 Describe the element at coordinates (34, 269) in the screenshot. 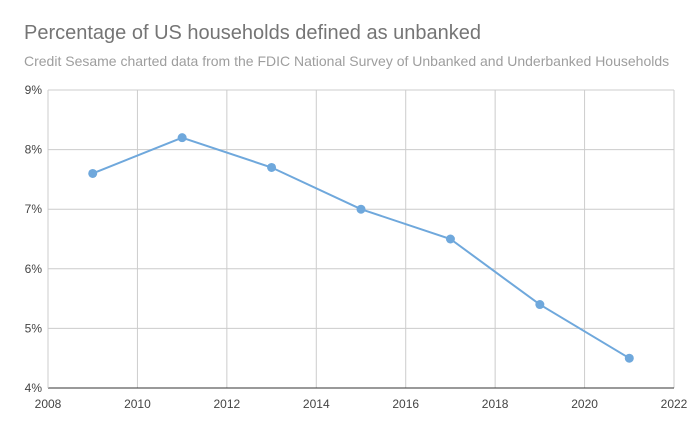

I see `y-tick-label: 6%` at that location.